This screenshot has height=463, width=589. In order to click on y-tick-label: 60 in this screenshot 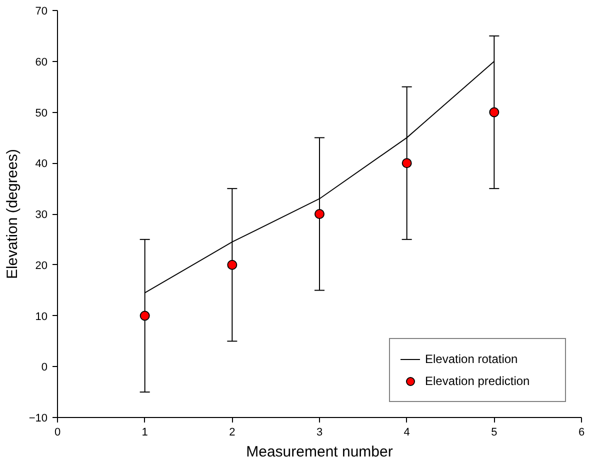, I will do `click(41, 62)`.